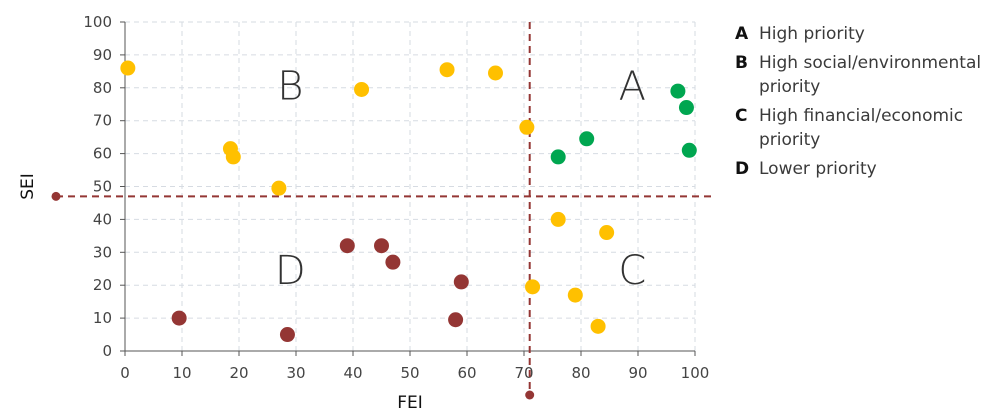  I want to click on y-tick-label: 10, so click(102, 318).